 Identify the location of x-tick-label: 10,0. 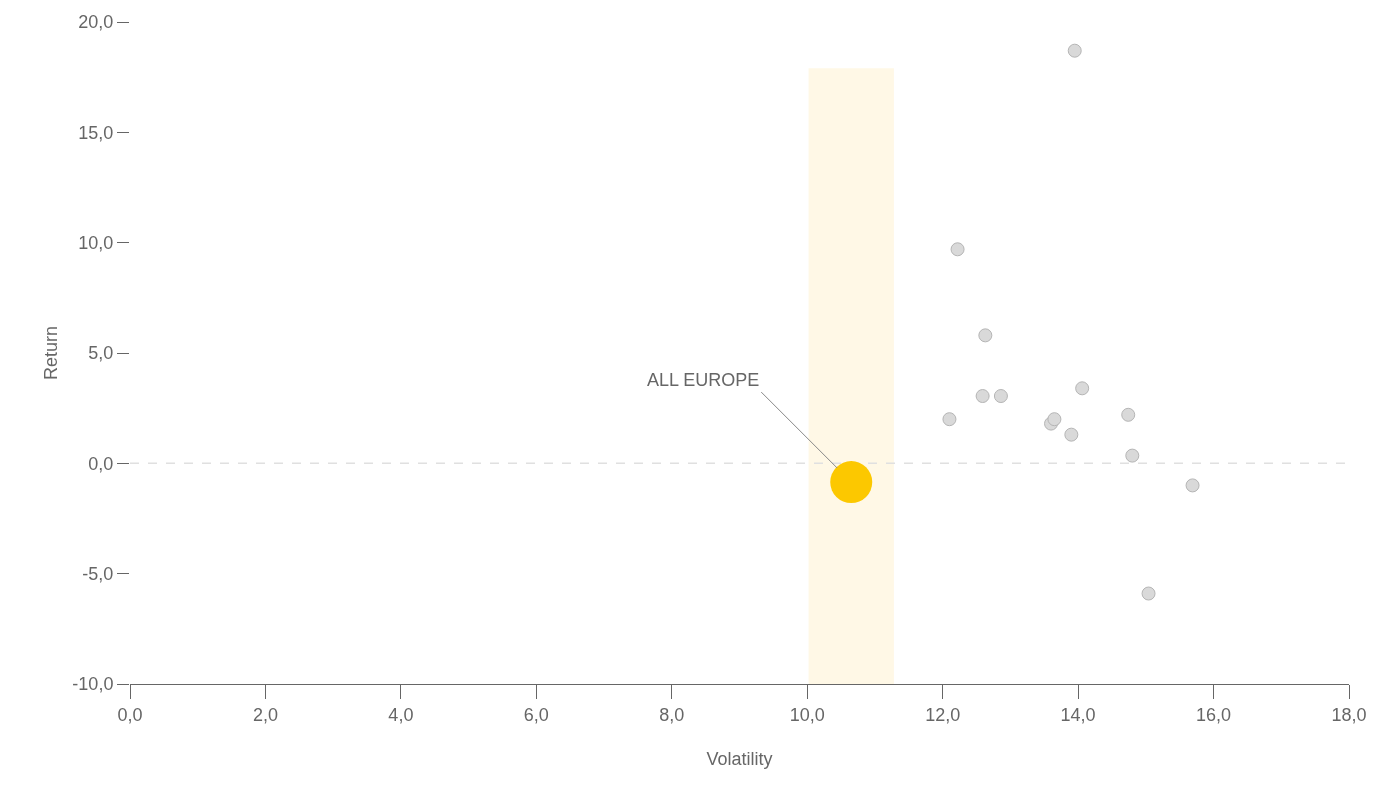
(807, 714).